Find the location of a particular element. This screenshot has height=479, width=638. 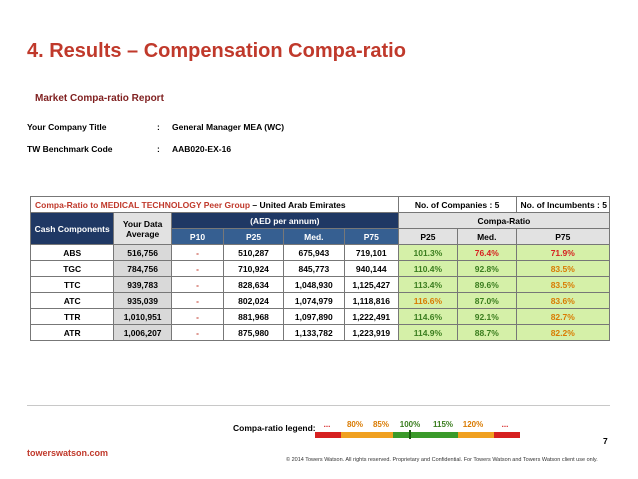

sub-compa-p25: P25 is located at coordinates (428, 236).